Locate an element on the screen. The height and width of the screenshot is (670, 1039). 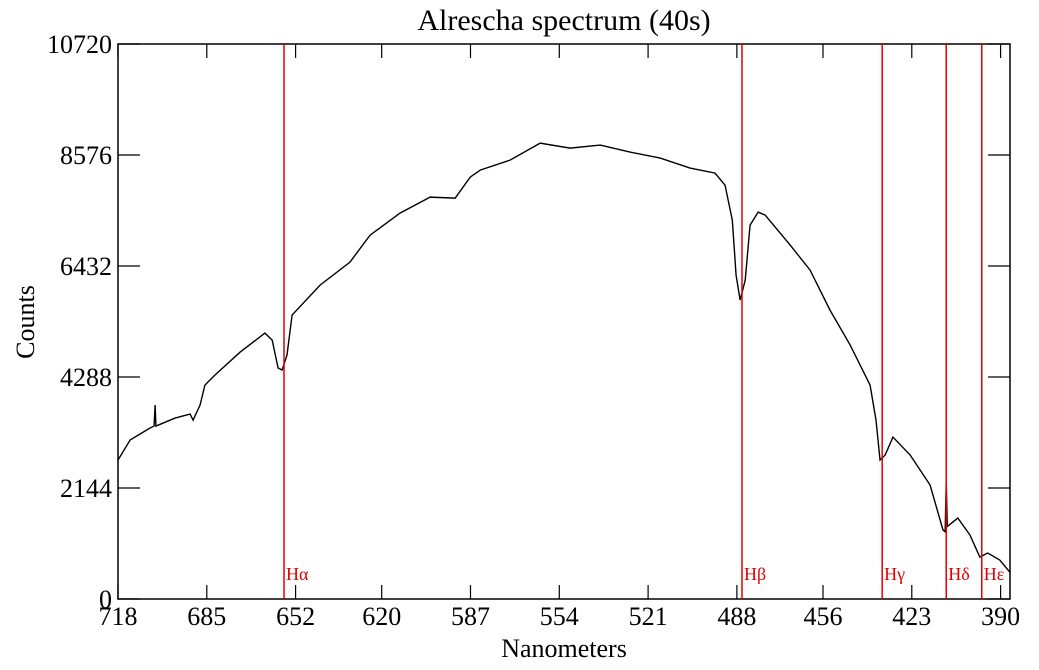
x-tick-label: 423 is located at coordinates (911, 616).